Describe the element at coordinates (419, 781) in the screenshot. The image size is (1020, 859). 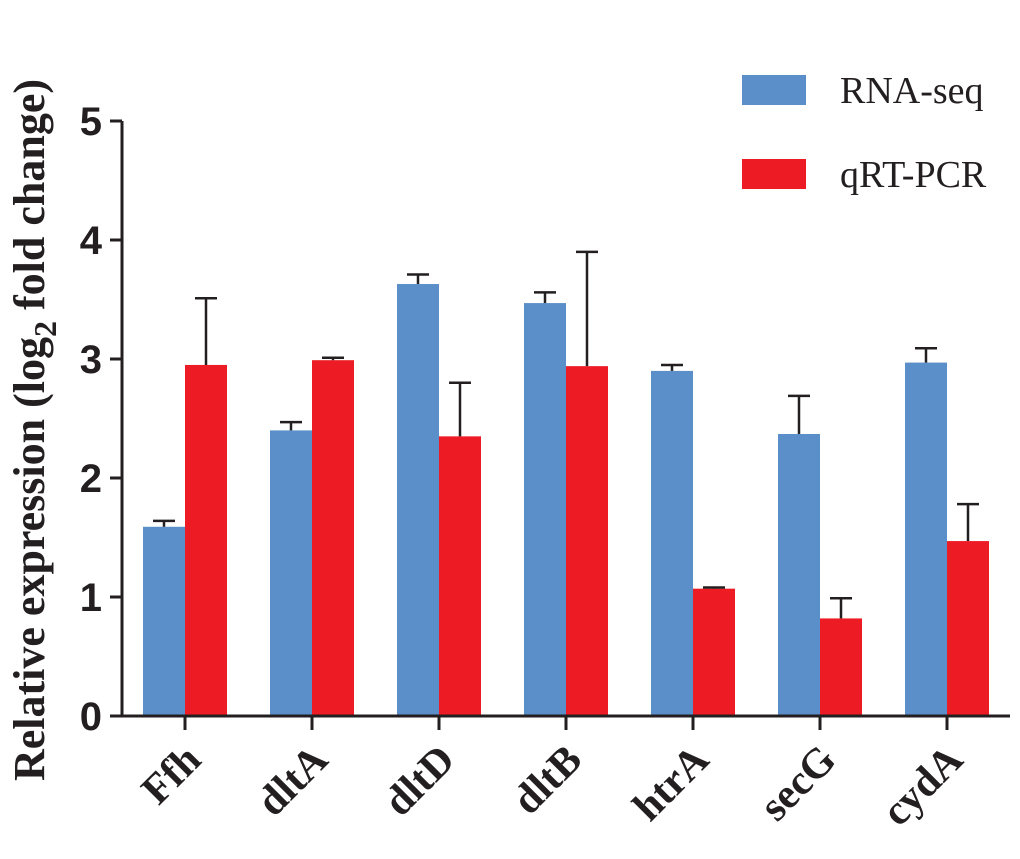
I see `x-category-label: dltD` at that location.